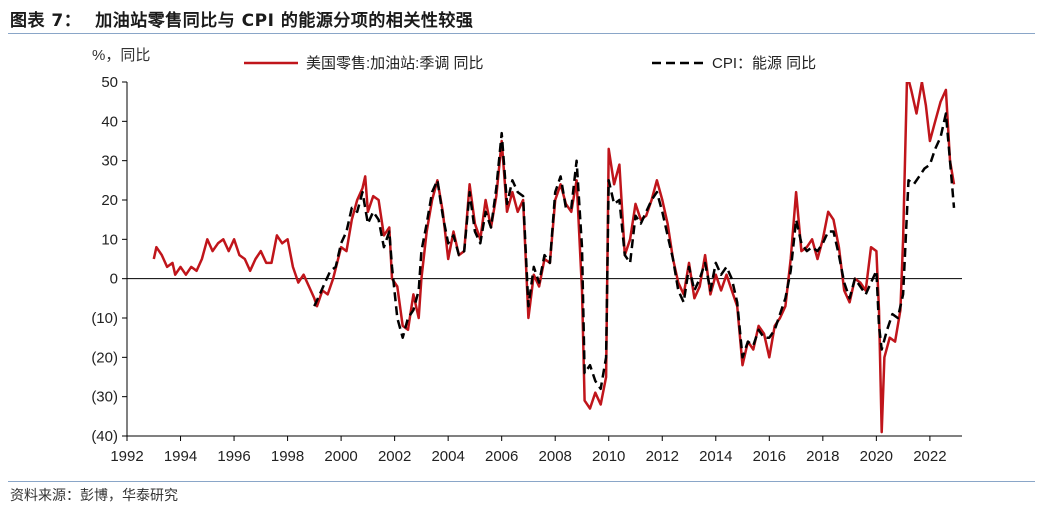 This screenshot has height=517, width=1041. I want to click on y-tick-label: (40), so click(104, 436).